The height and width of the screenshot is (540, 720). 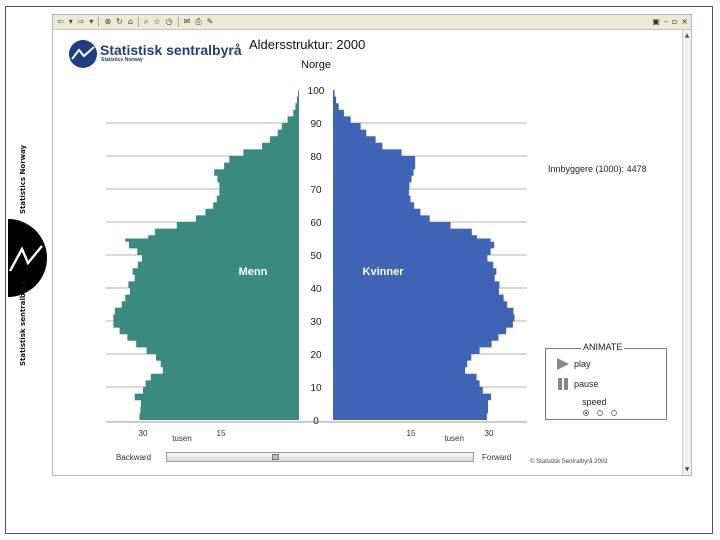 What do you see at coordinates (307, 44) in the screenshot?
I see `chart-title: Aldersstruktur: 2000` at bounding box center [307, 44].